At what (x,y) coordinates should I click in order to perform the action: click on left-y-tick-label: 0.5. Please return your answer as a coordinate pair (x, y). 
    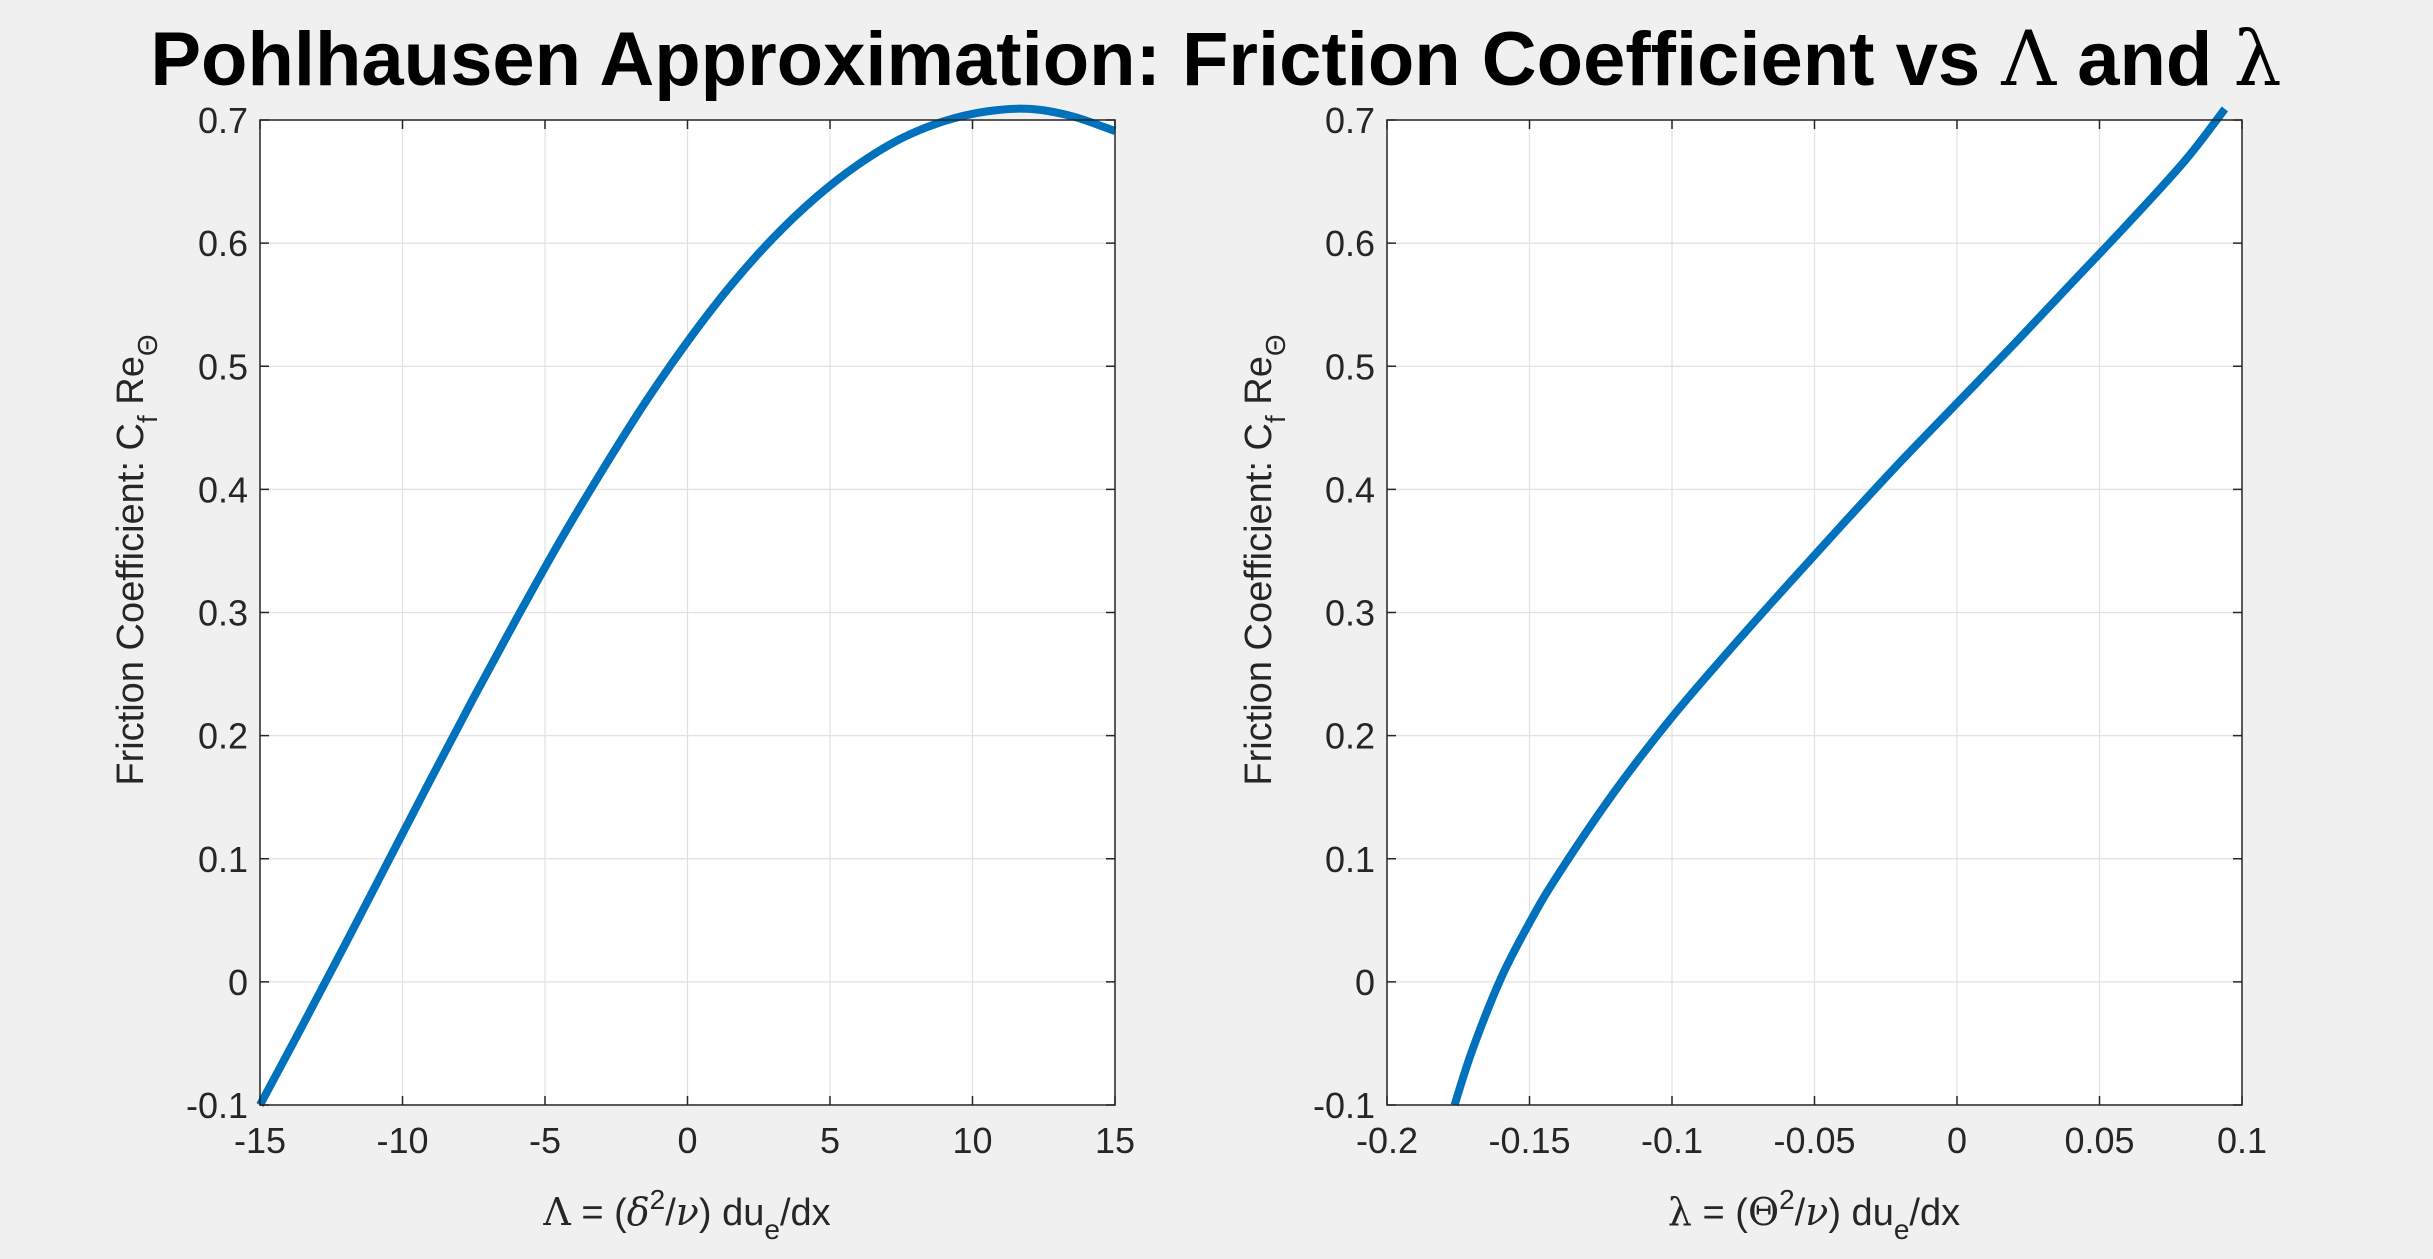
    Looking at the image, I should click on (223, 366).